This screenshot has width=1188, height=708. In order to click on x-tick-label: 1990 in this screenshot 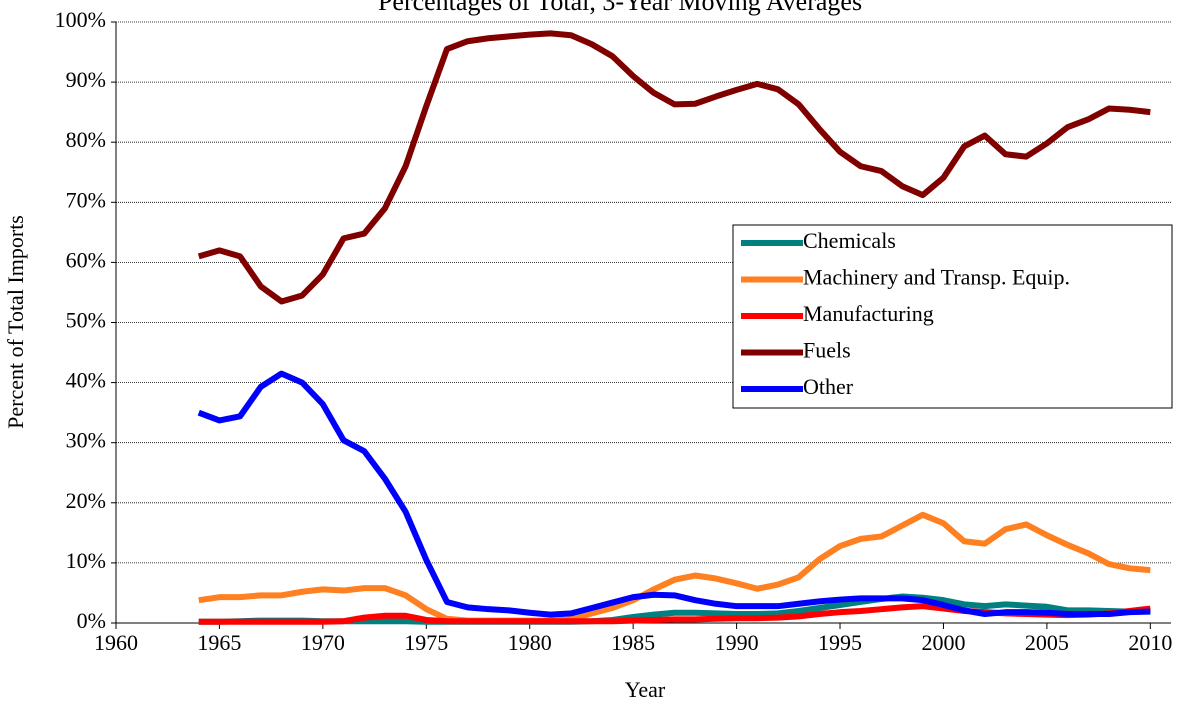, I will do `click(737, 642)`.